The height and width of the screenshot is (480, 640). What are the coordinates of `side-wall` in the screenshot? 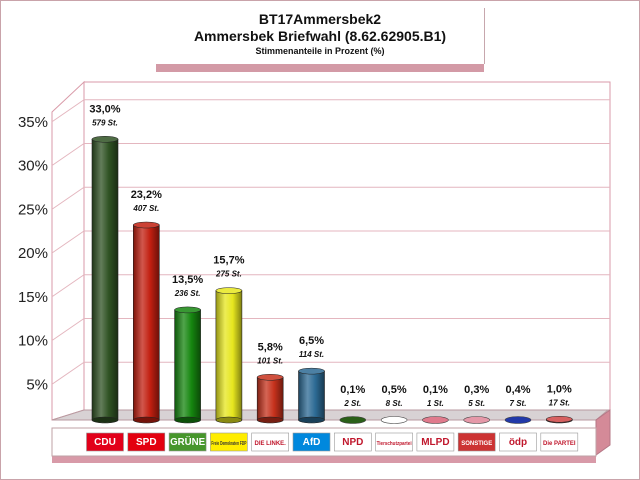 It's located at (68, 250).